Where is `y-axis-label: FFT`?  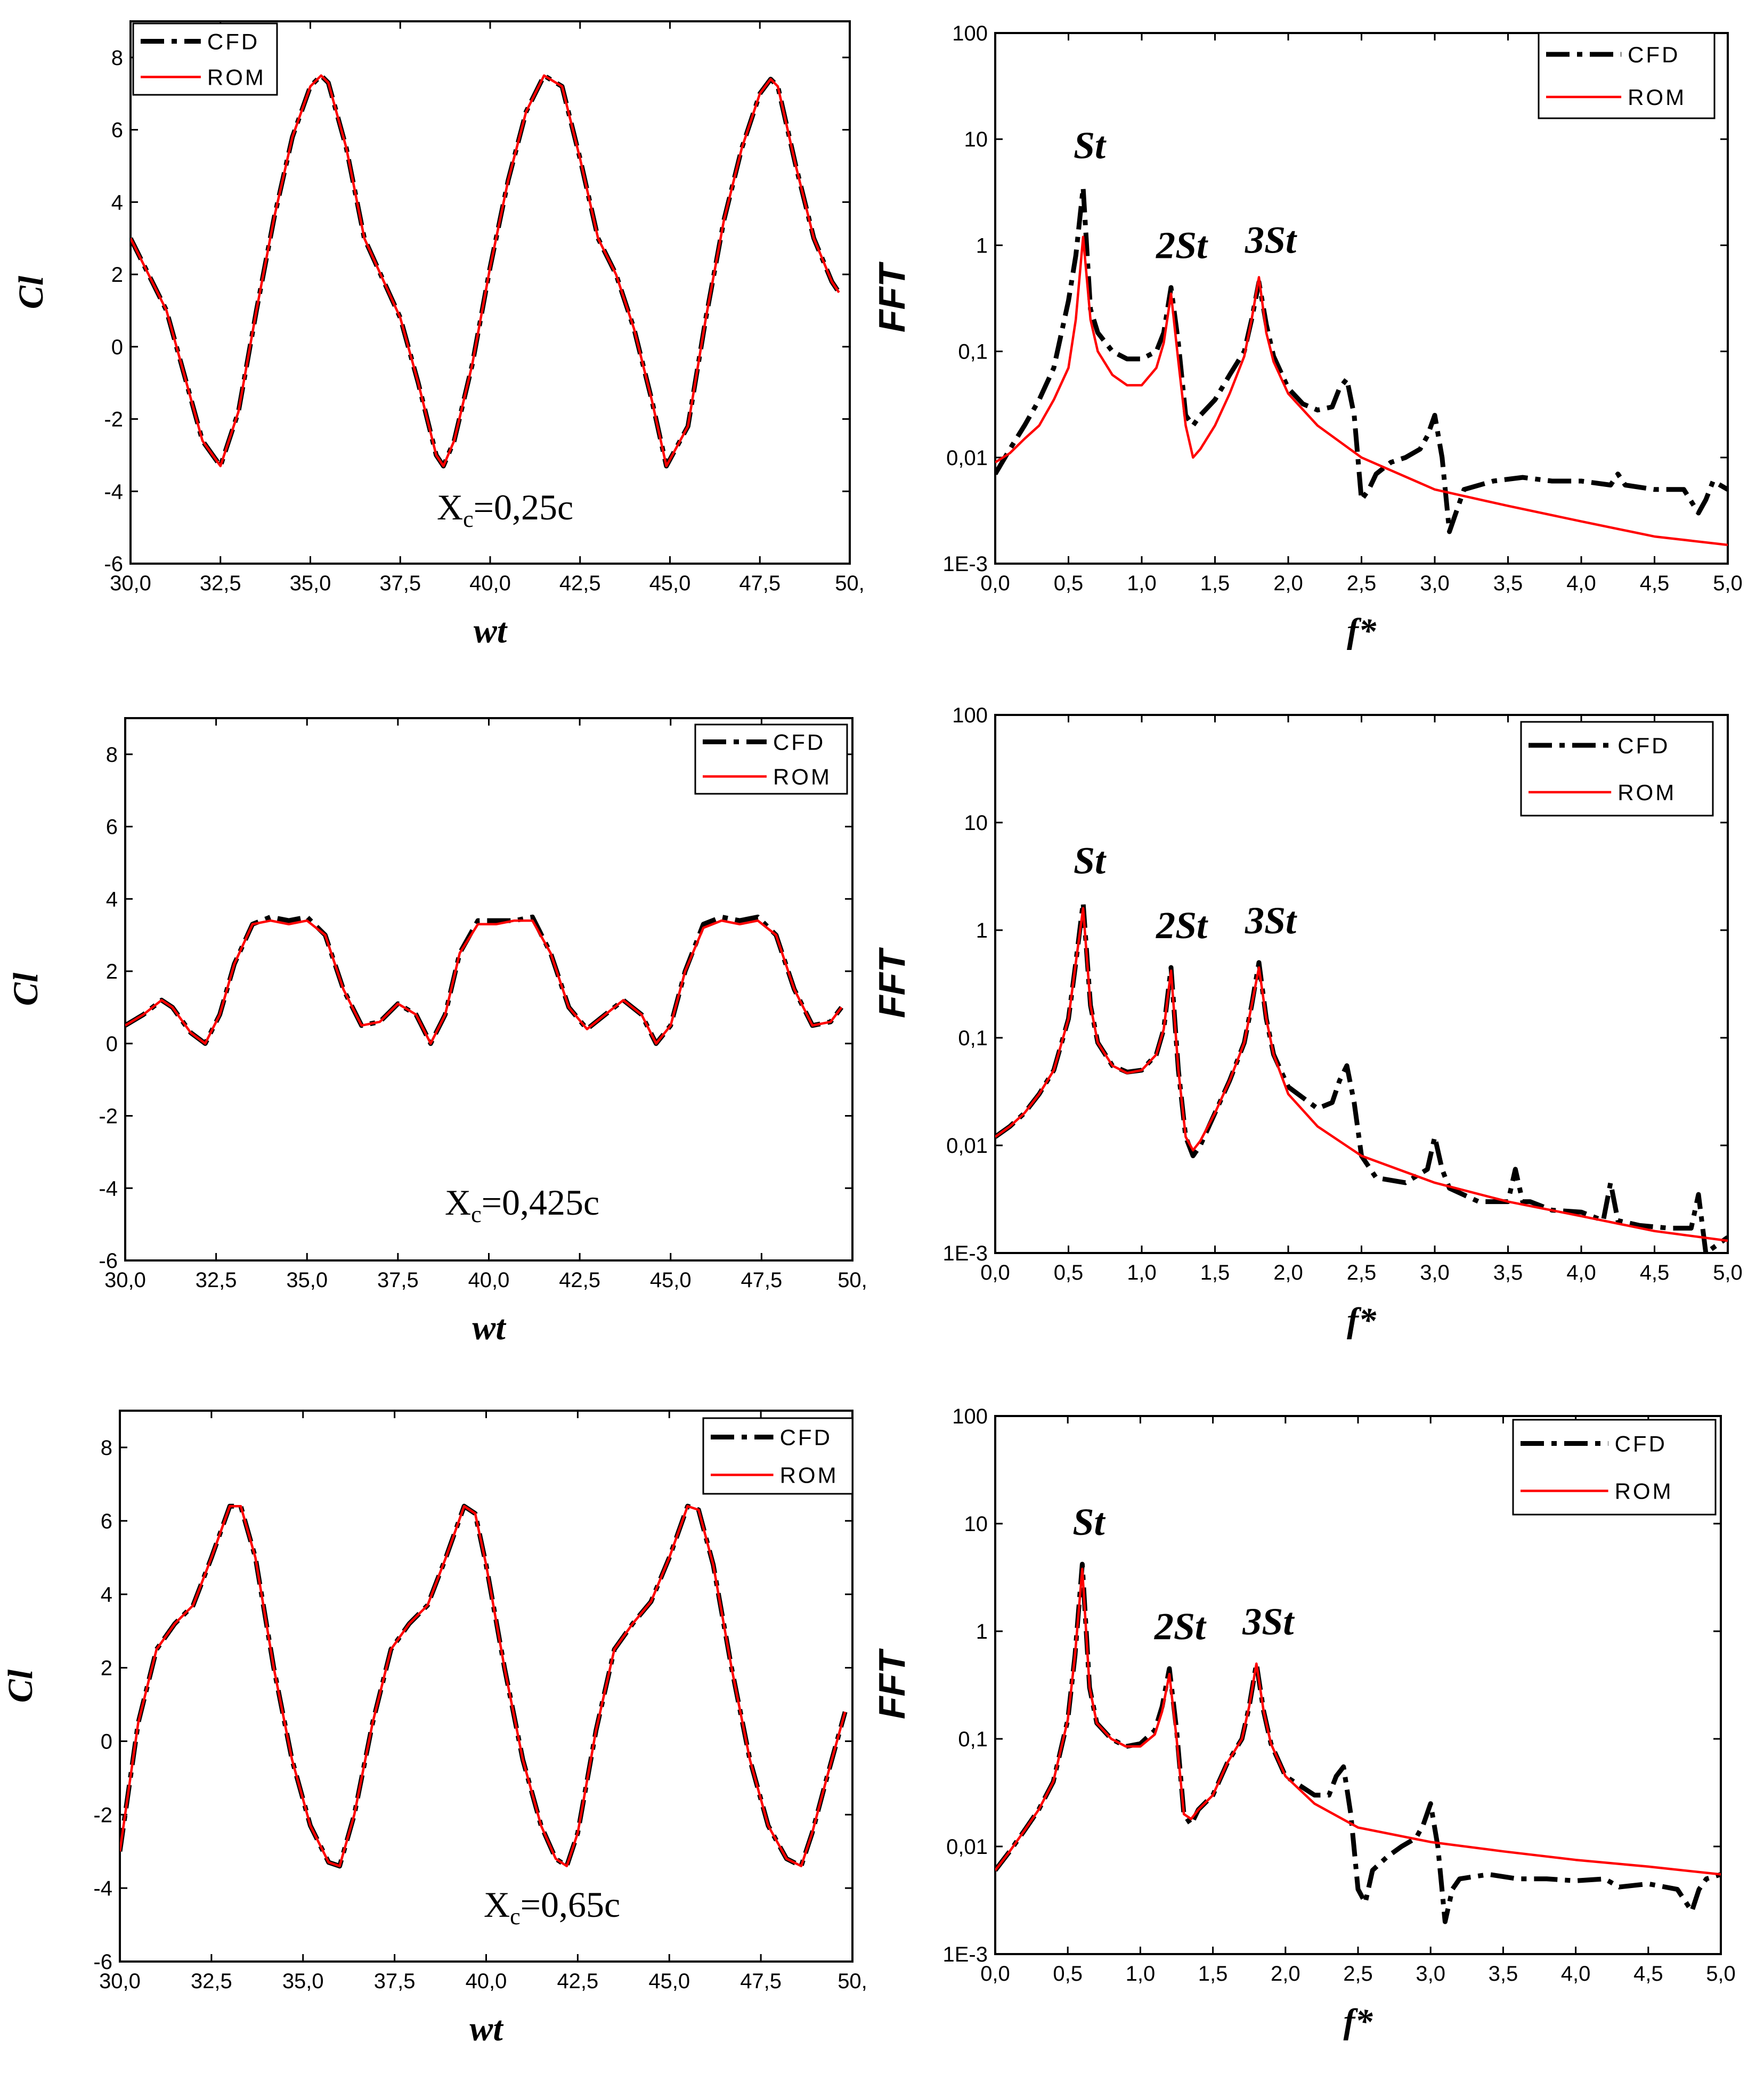 y-axis-label: FFT is located at coordinates (892, 1684).